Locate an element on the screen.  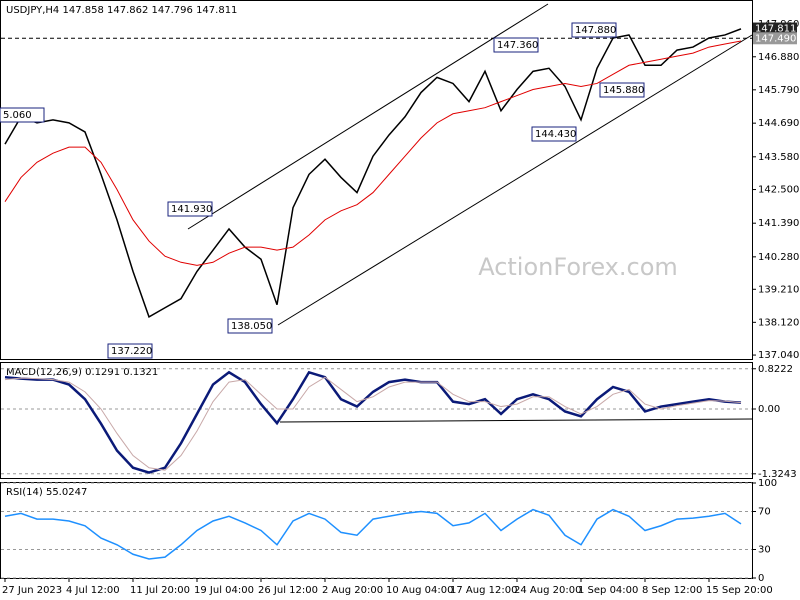
y-tick-label: -1.3243 is located at coordinates (777, 474).